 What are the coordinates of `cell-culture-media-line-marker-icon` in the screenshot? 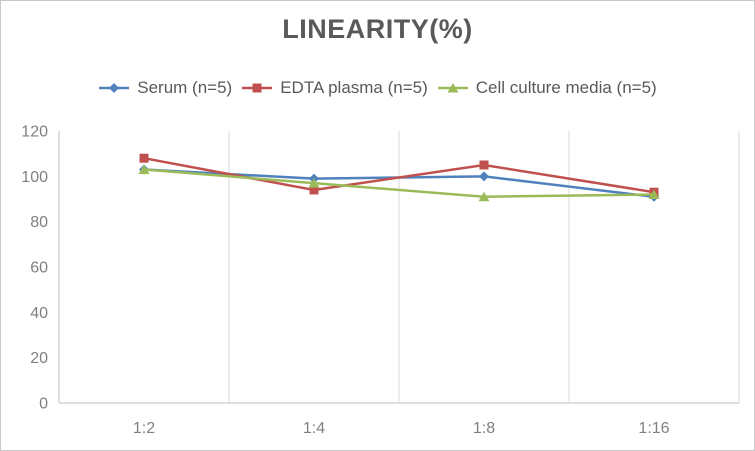 It's located at (452, 88).